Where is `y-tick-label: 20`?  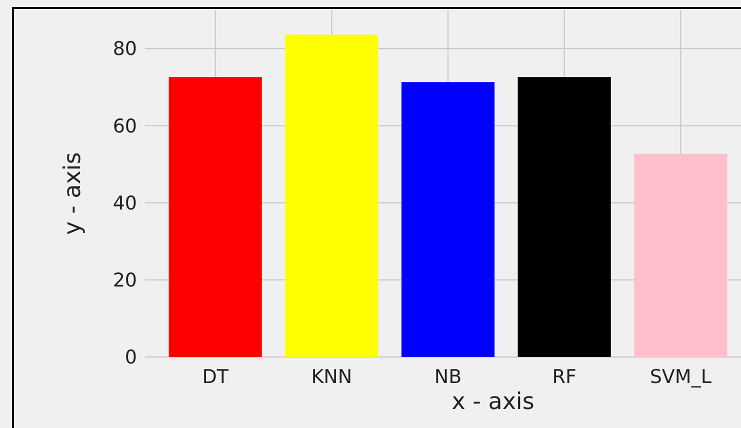 y-tick-label: 20 is located at coordinates (124, 281).